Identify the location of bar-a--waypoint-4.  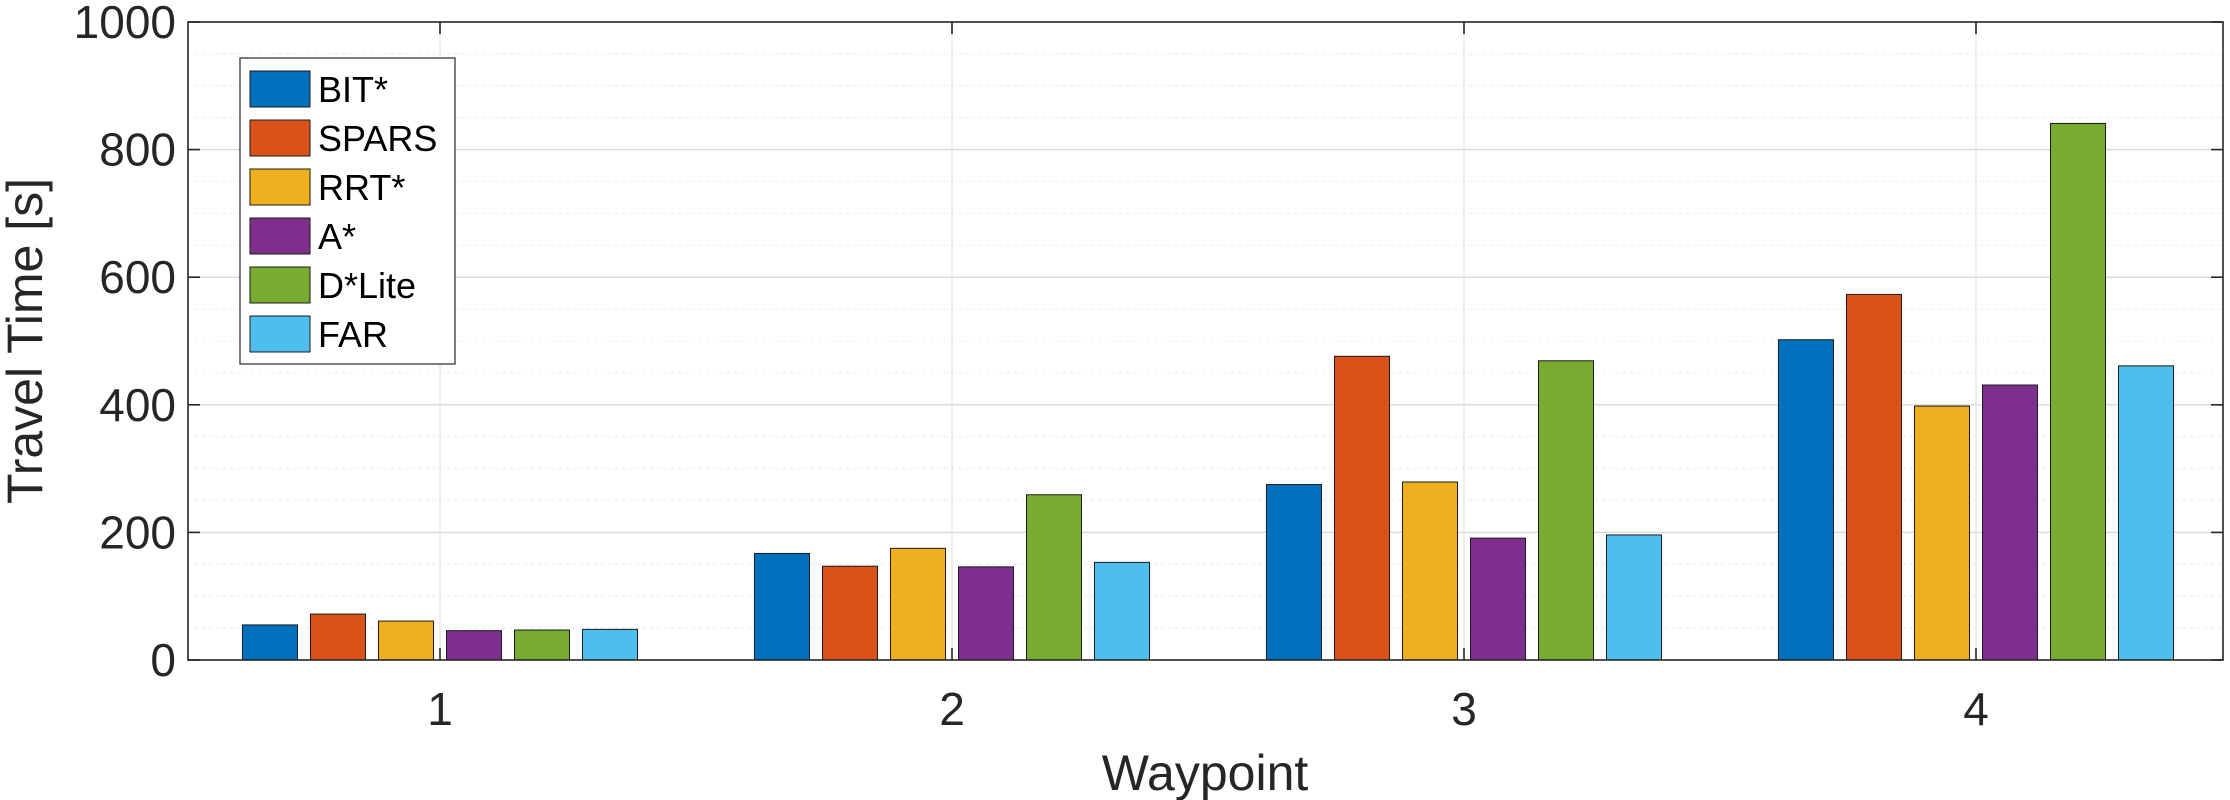
(2010, 522).